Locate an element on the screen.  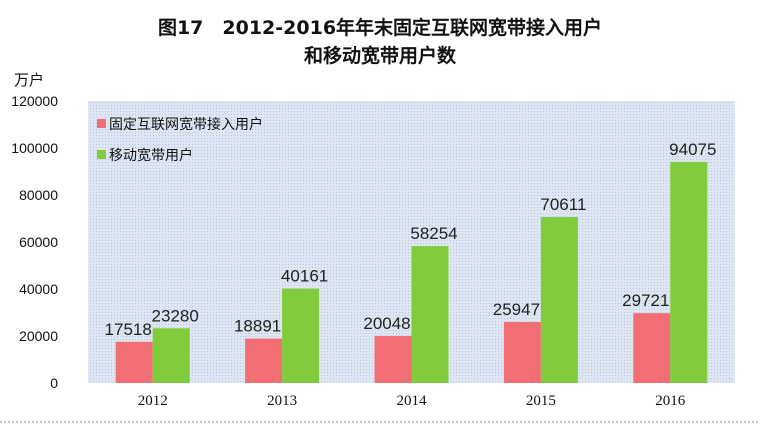
legend-swatch-mobile is located at coordinates (101, 154).